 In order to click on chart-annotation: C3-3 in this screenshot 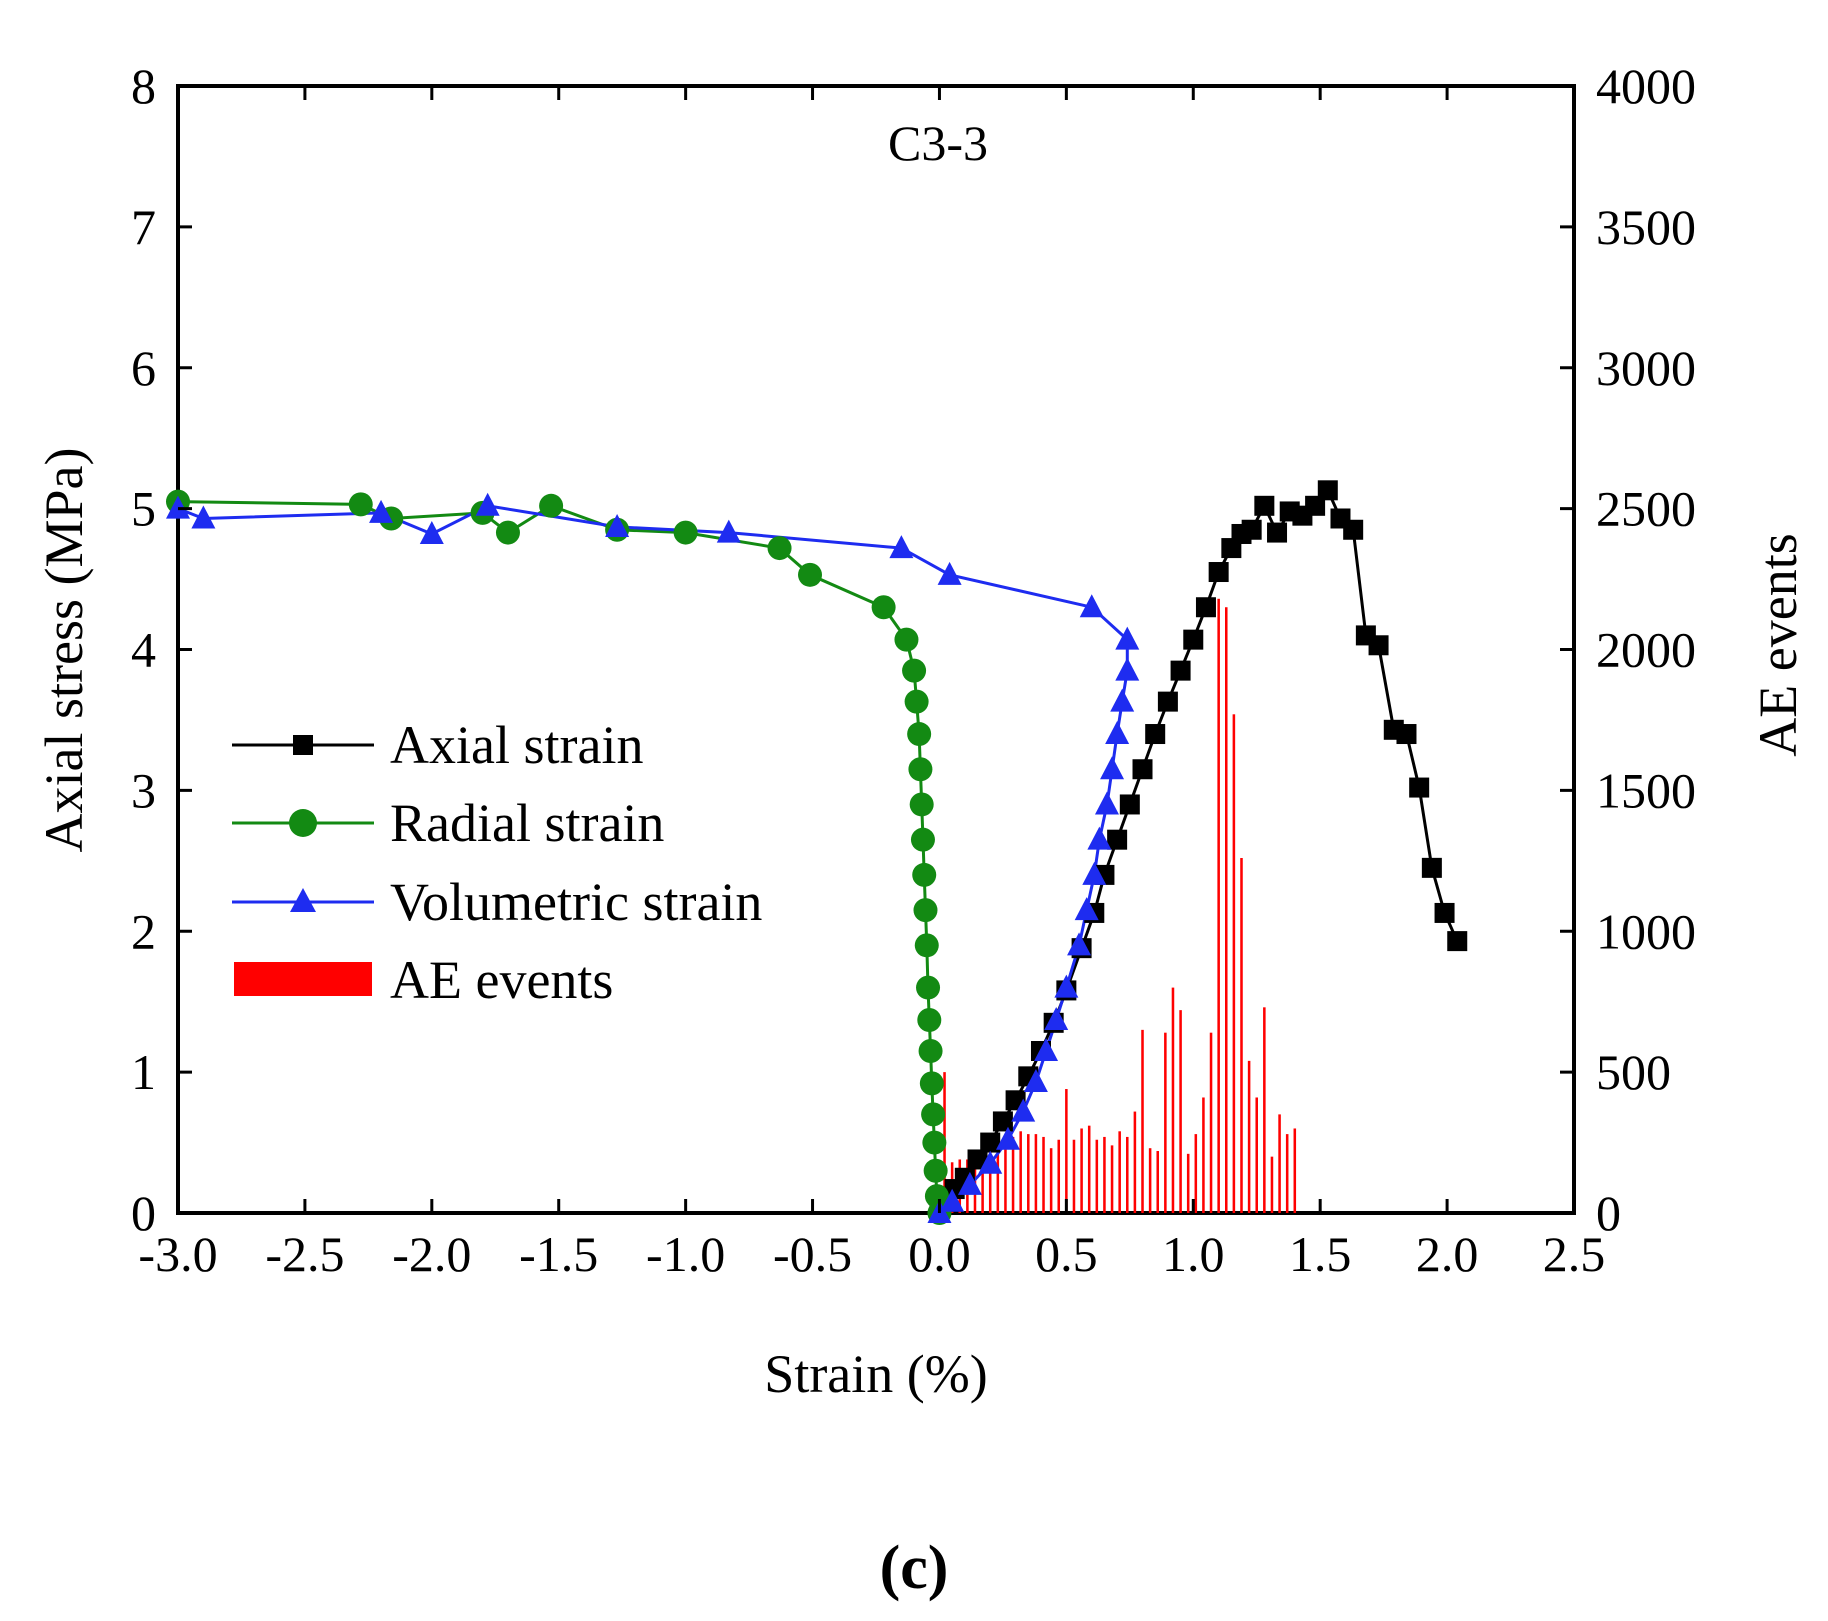, I will do `click(938, 143)`.